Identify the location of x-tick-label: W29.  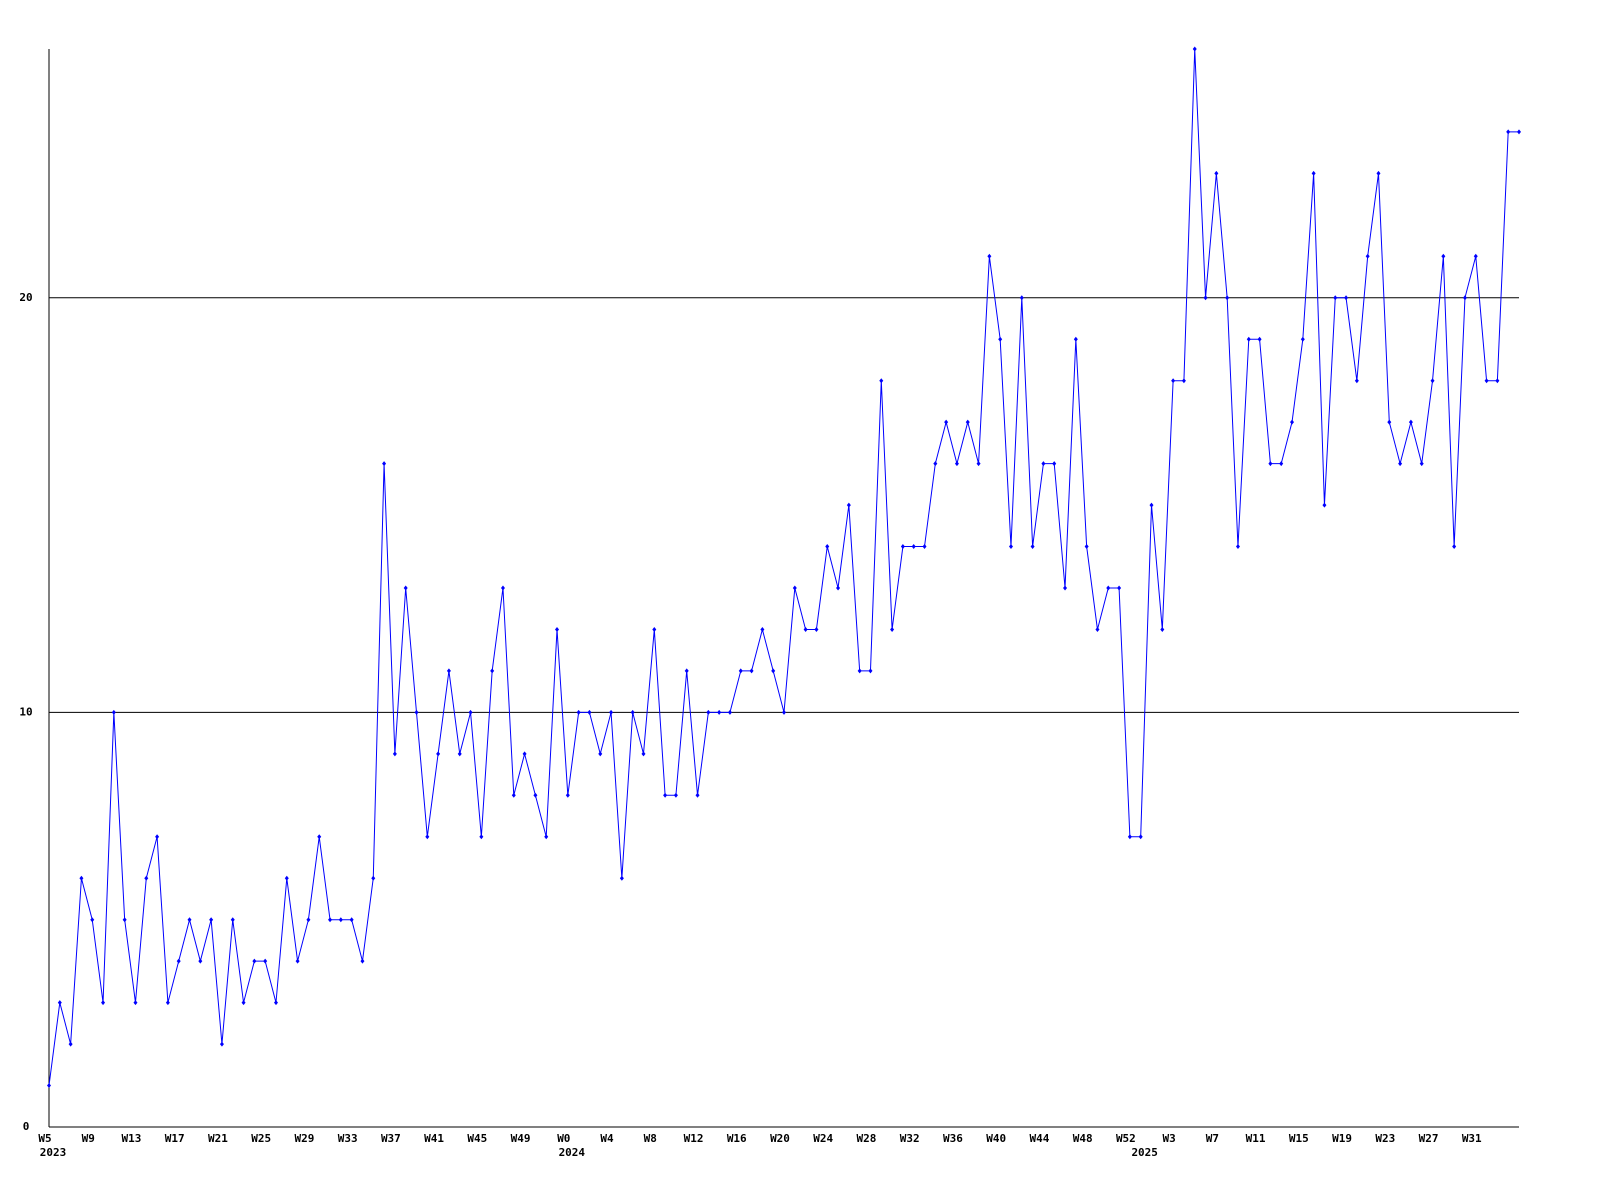
(304, 1138).